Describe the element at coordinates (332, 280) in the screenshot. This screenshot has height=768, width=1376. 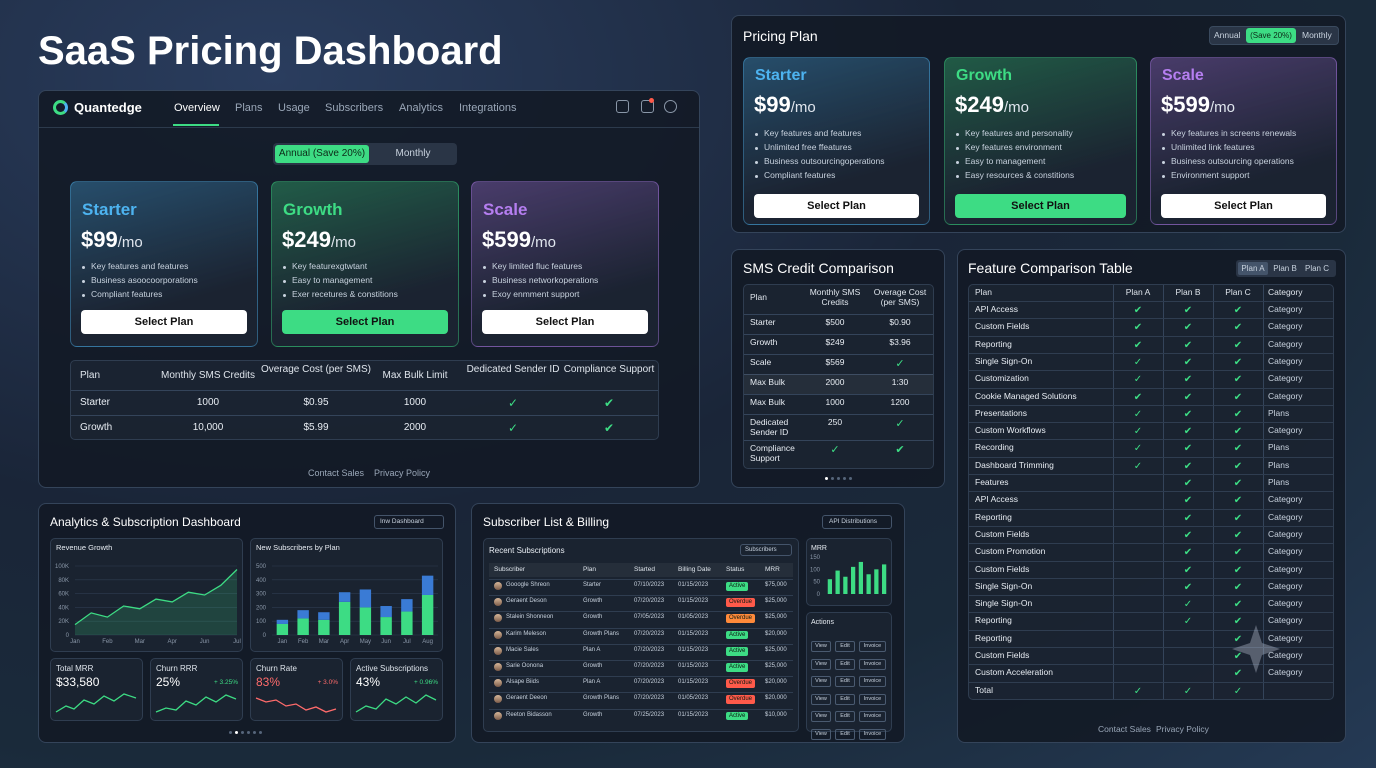
I see `feature: Easy to management` at that location.